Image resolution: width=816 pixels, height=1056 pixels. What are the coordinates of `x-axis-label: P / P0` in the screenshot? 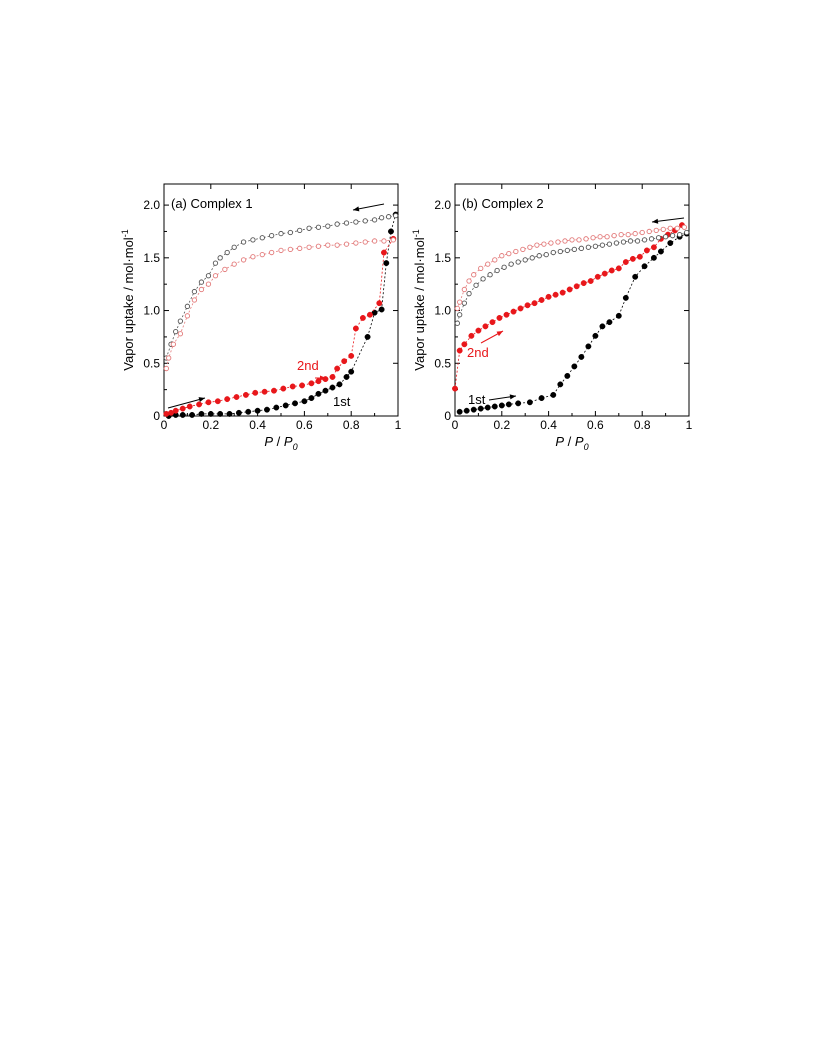 It's located at (280, 443).